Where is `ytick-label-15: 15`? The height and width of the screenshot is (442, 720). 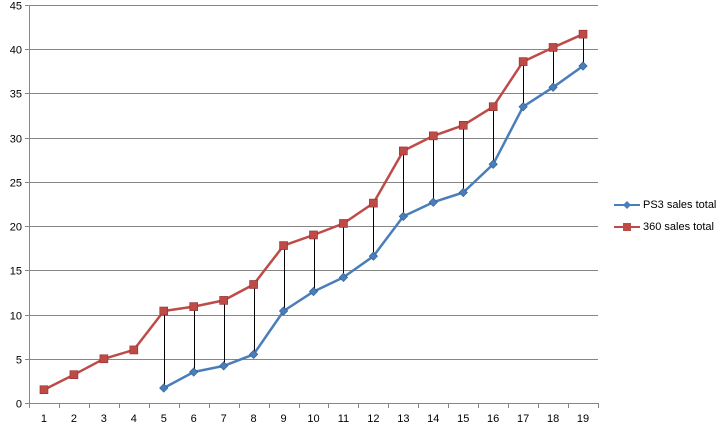 ytick-label-15: 15 is located at coordinates (16, 272).